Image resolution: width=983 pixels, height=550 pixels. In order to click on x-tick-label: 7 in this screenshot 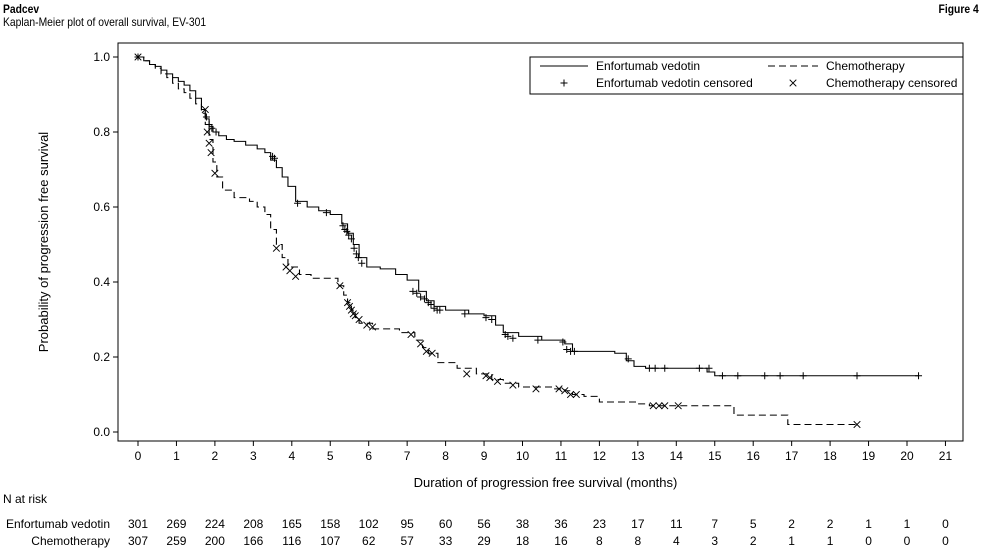, I will do `click(407, 456)`.